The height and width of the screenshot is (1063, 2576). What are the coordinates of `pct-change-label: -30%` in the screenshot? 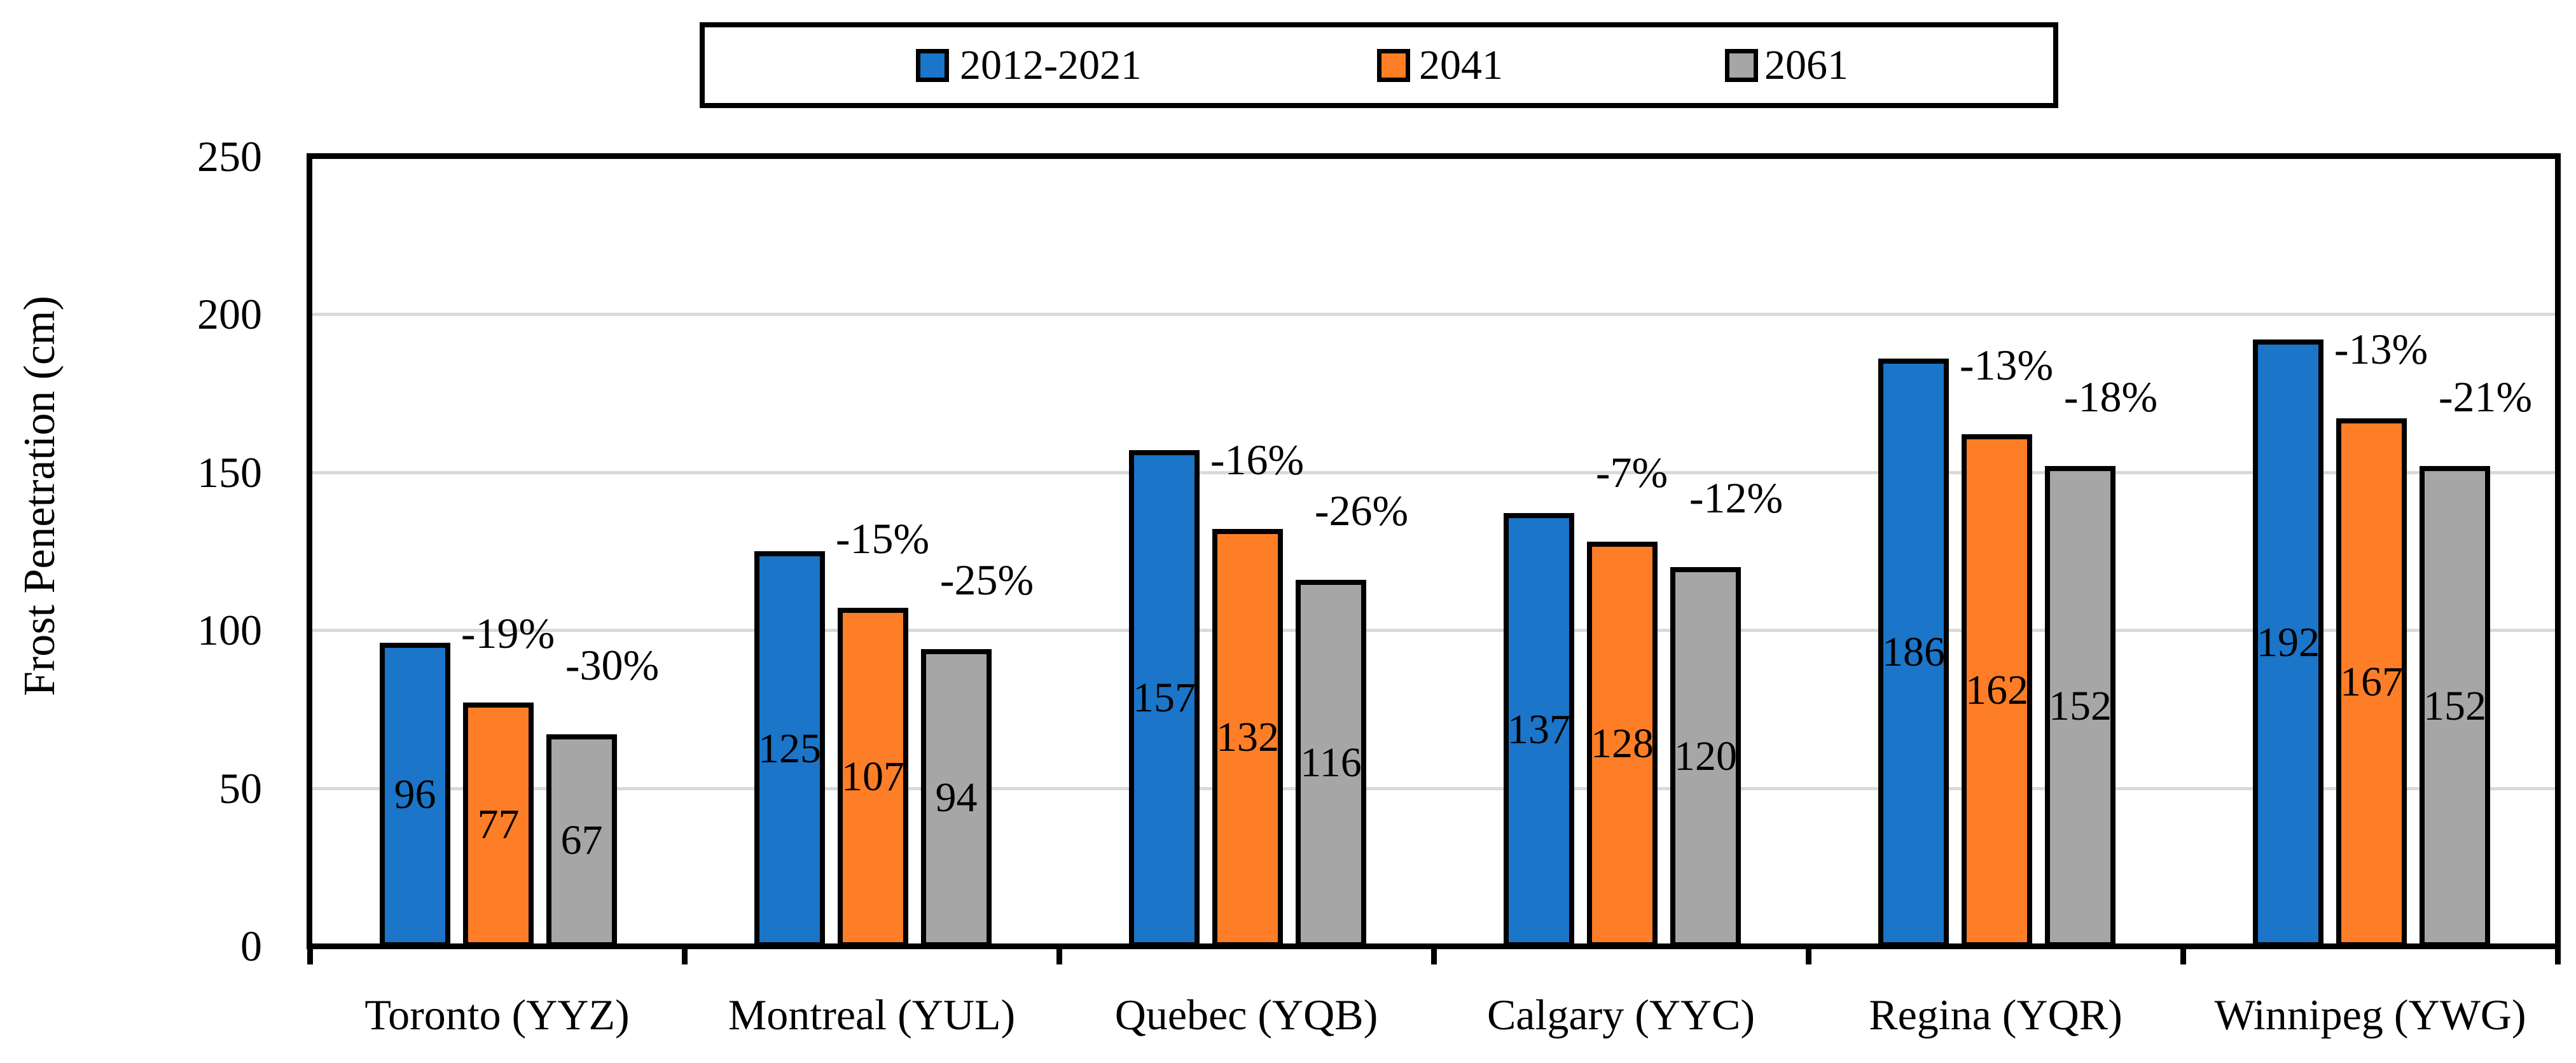 It's located at (612, 665).